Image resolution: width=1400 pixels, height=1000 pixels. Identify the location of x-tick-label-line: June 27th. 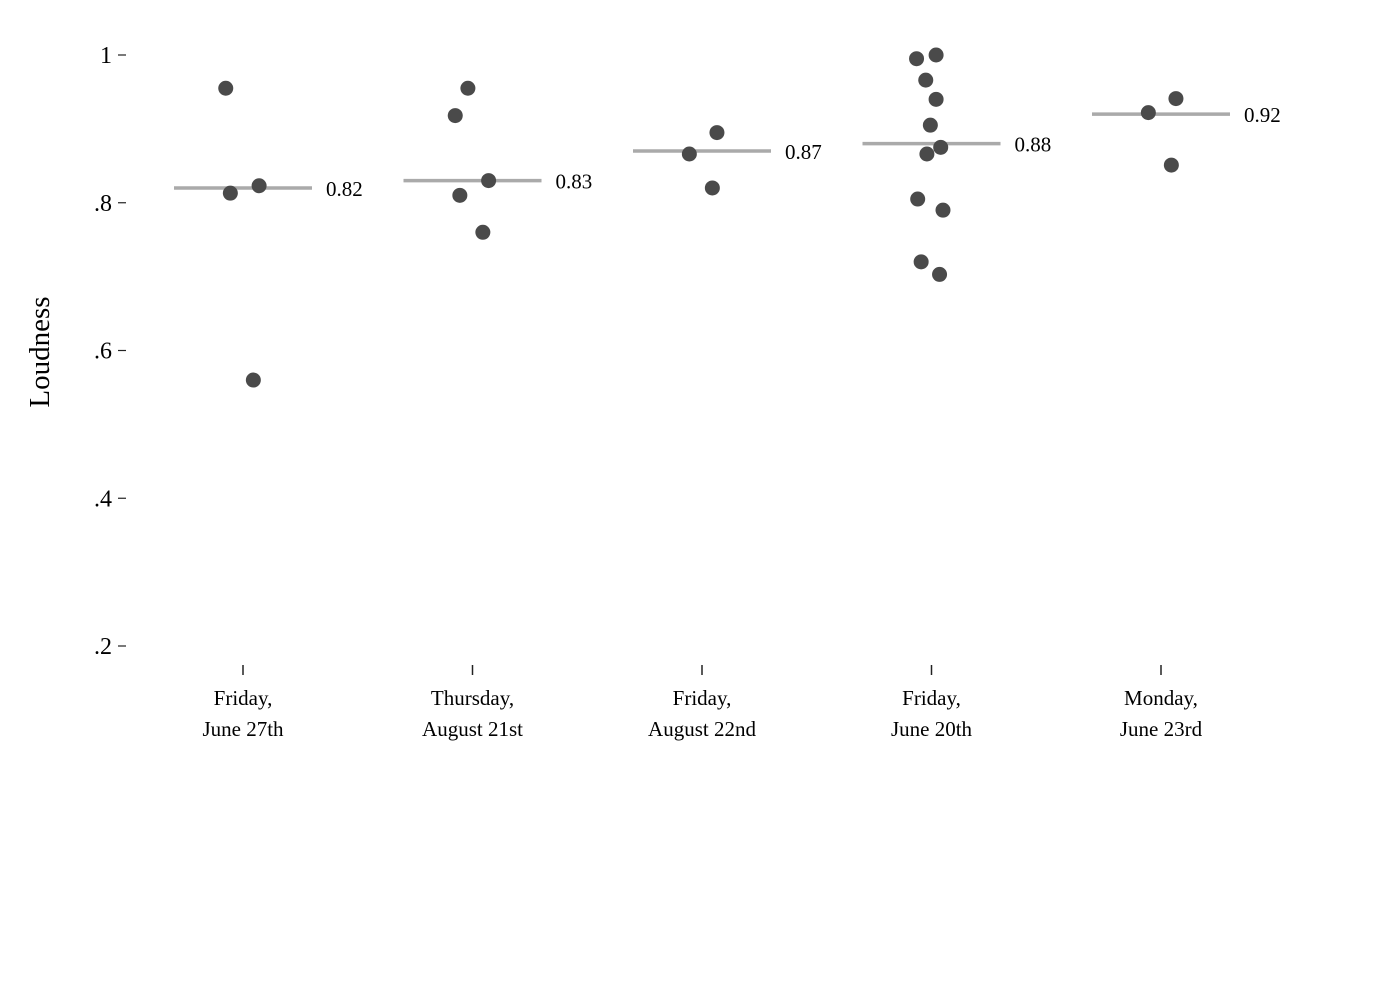
(243, 729).